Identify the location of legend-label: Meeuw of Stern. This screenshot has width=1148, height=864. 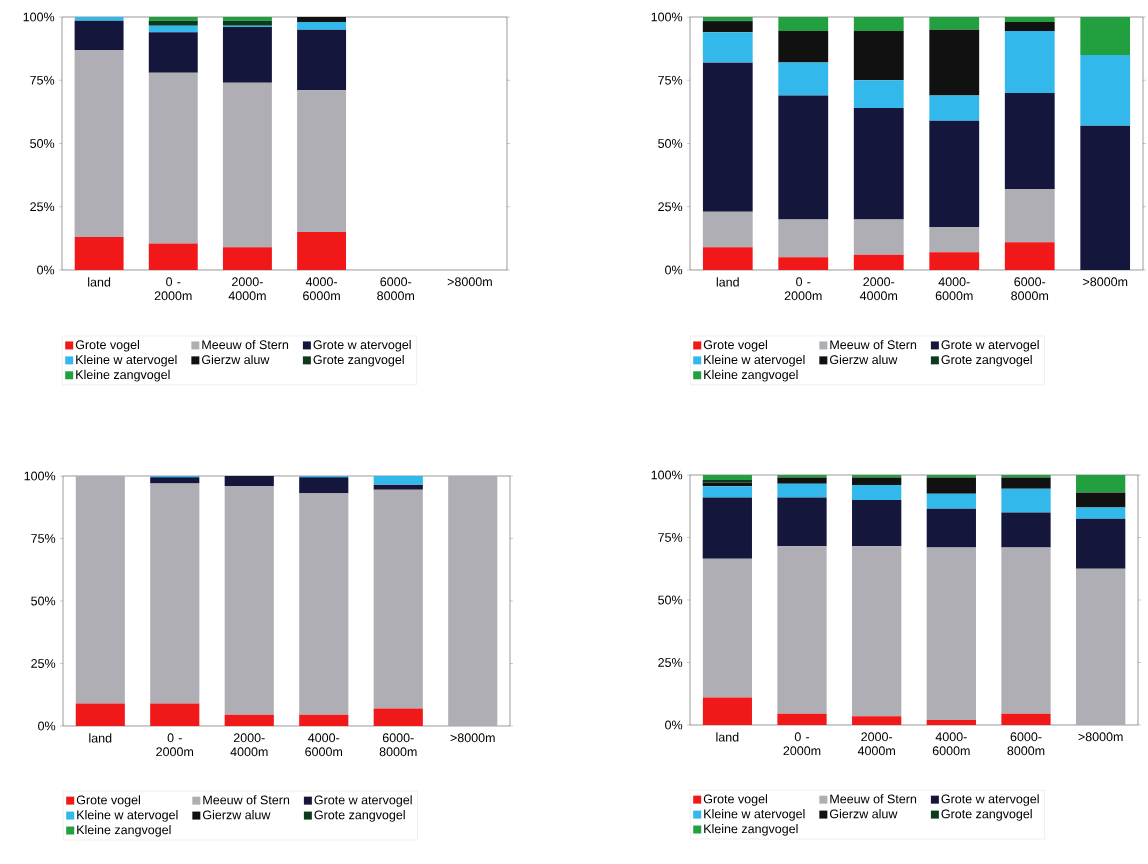
(246, 800).